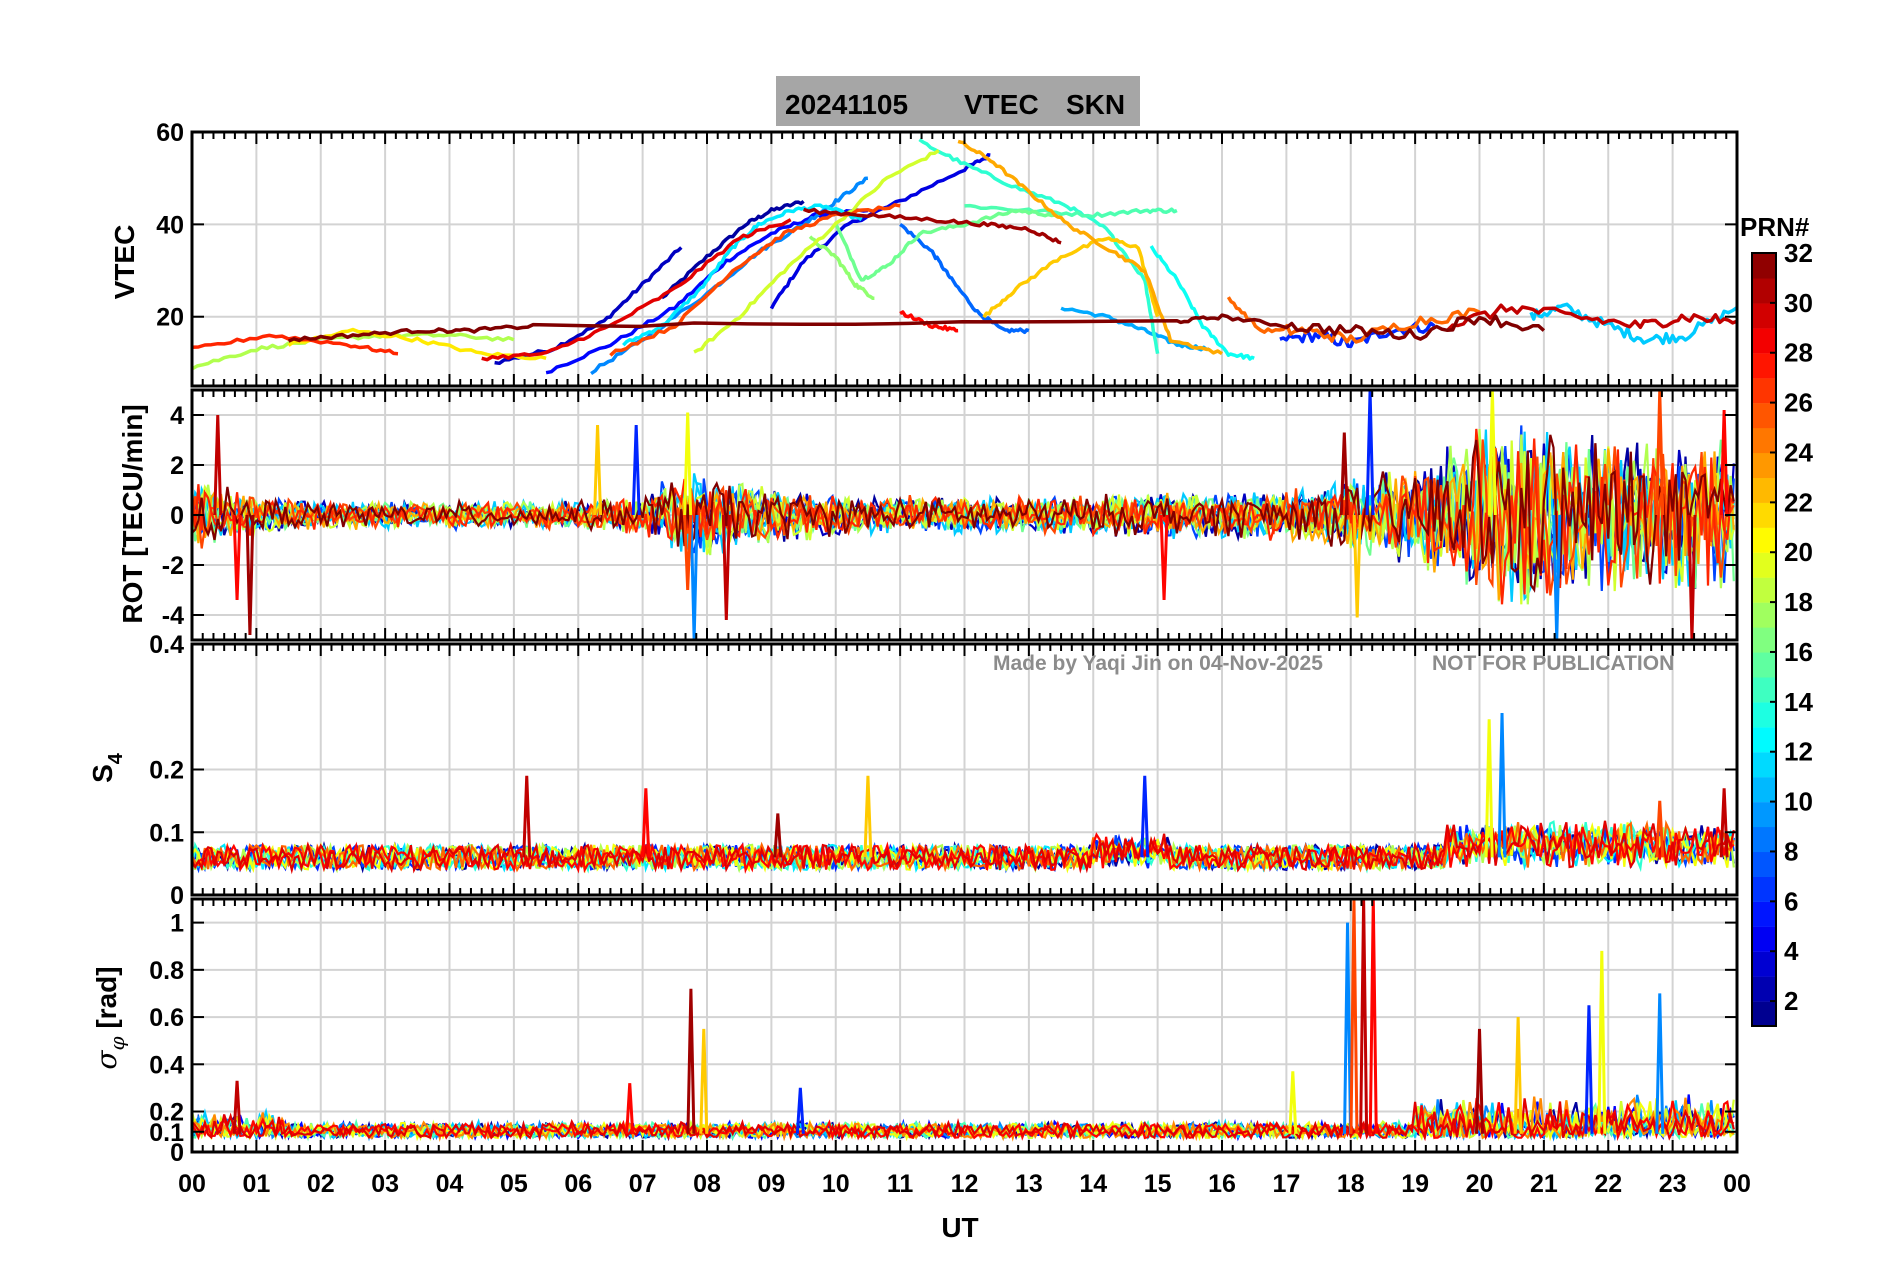 This screenshot has width=1902, height=1272. I want to click on svg-text: σφ [rad], so click(109, 1017).